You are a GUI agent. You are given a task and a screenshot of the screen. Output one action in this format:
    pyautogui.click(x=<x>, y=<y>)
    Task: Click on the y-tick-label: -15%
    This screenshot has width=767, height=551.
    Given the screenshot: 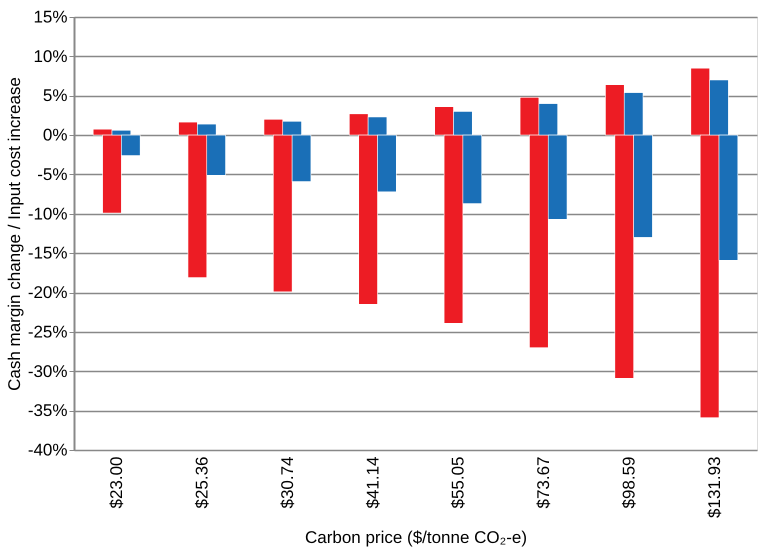 What is the action you would take?
    pyautogui.click(x=48, y=253)
    